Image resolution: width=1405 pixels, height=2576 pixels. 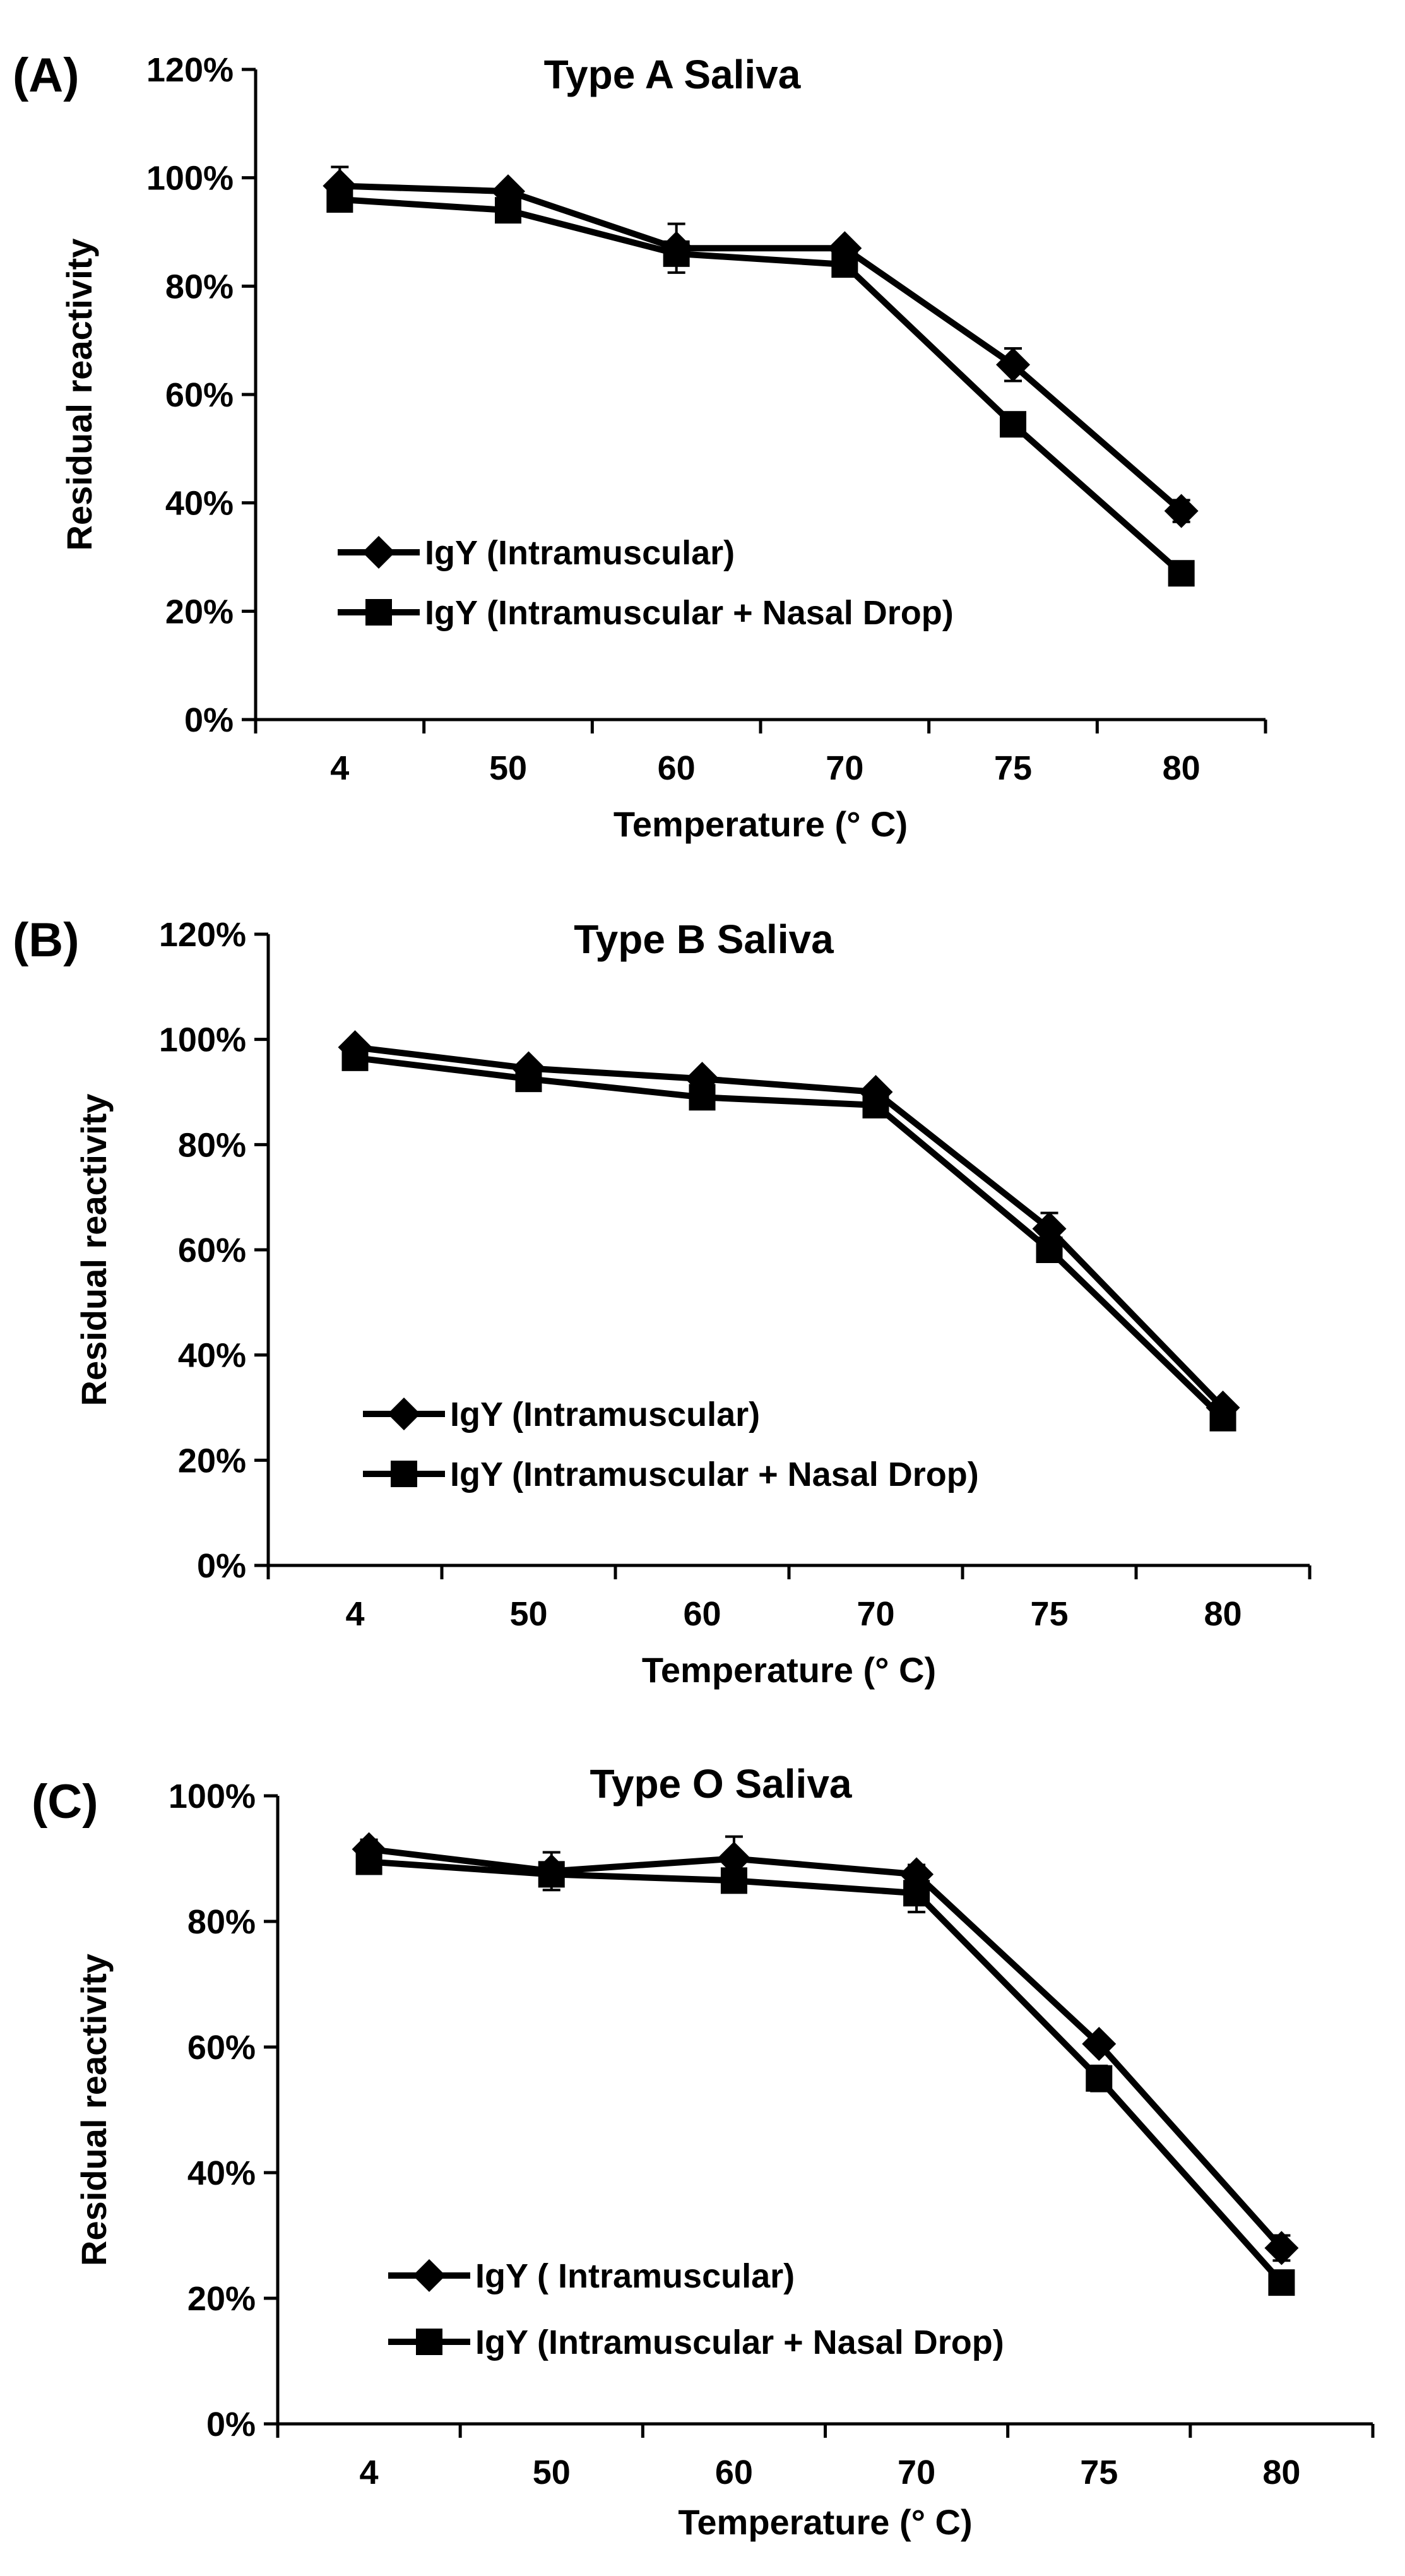 I want to click on panel-letter: (A), so click(x=46, y=75).